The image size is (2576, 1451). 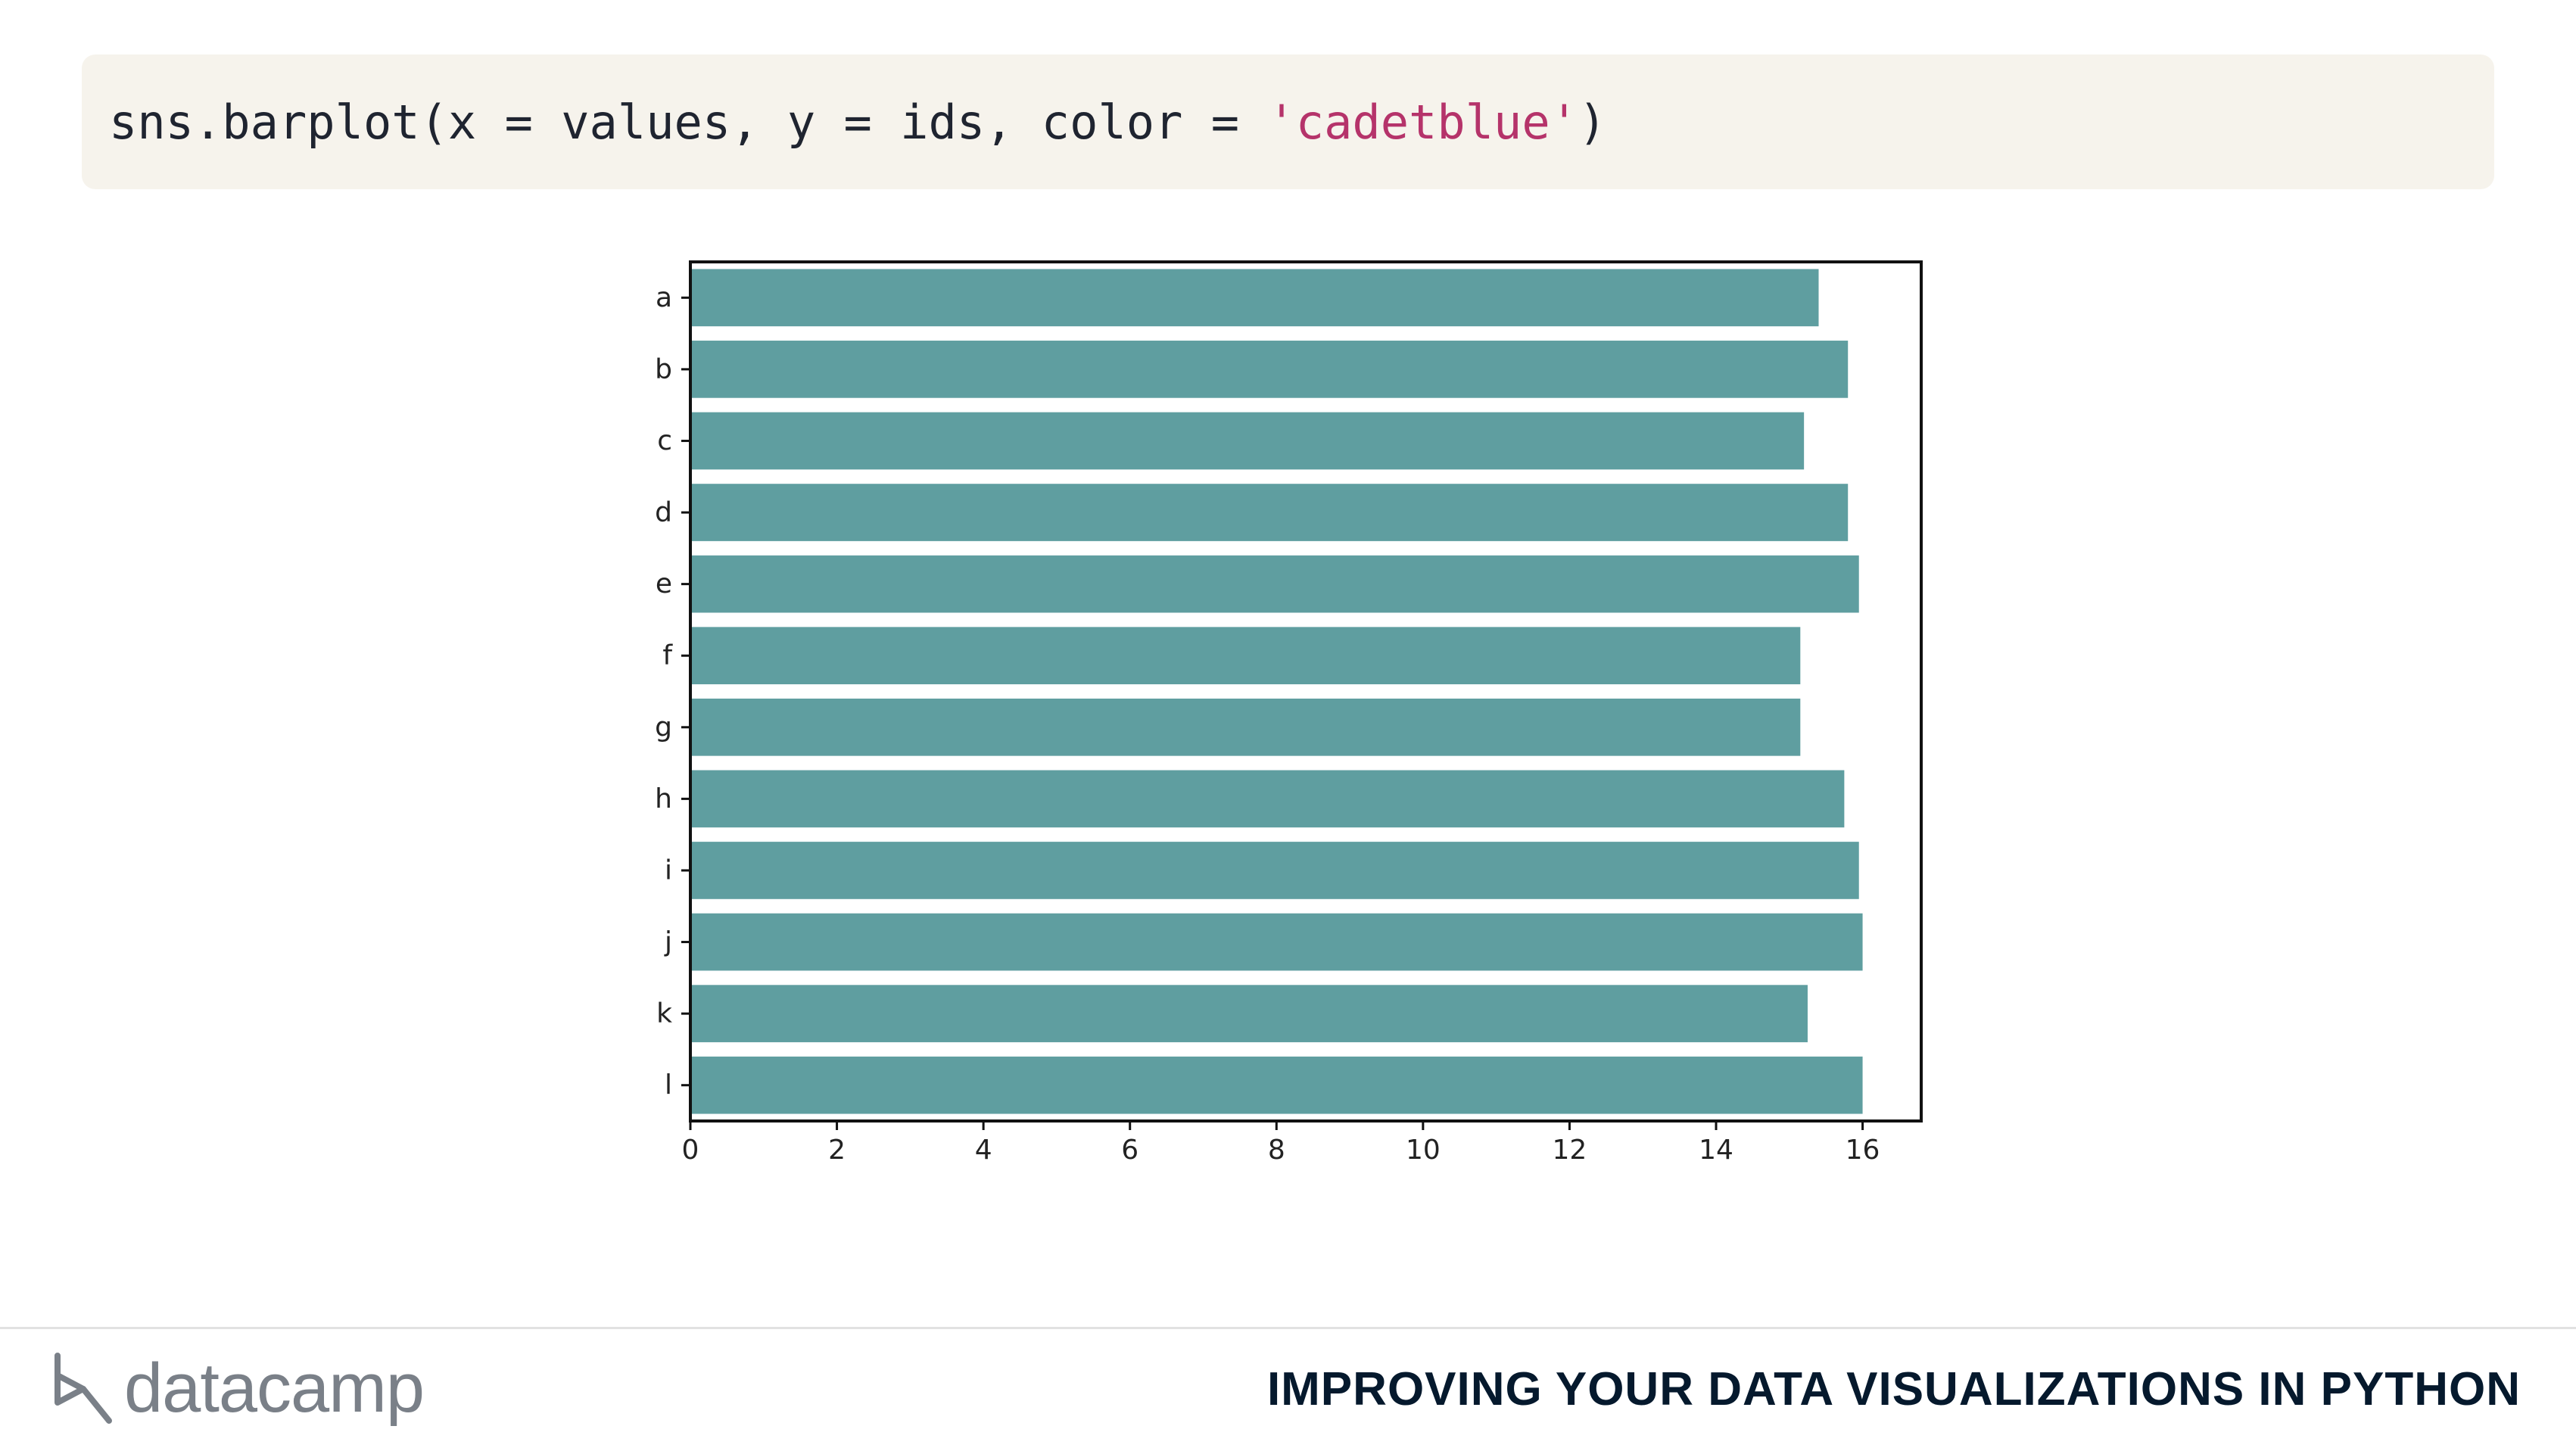 I want to click on y-tick-label-d: d, so click(x=663, y=512).